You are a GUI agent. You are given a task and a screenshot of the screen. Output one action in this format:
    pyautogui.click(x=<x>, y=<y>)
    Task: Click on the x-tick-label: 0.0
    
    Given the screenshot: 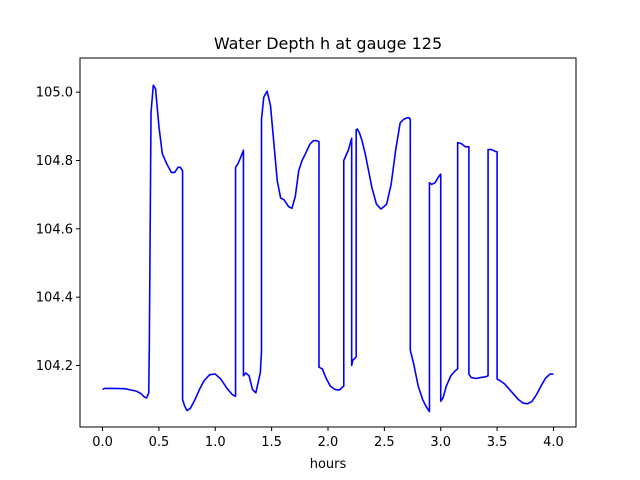 What is the action you would take?
    pyautogui.click(x=102, y=442)
    